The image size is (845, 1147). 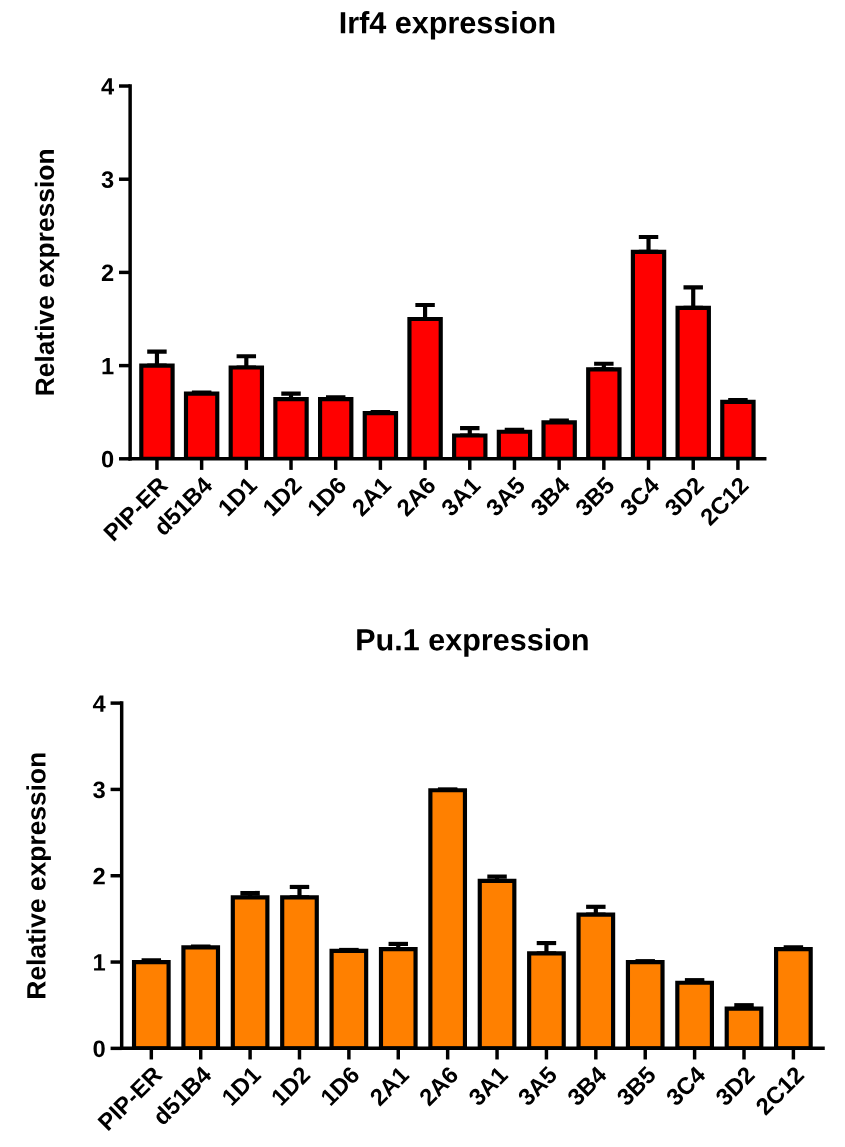 I want to click on chart-title: Irf4 expression, so click(x=447, y=25).